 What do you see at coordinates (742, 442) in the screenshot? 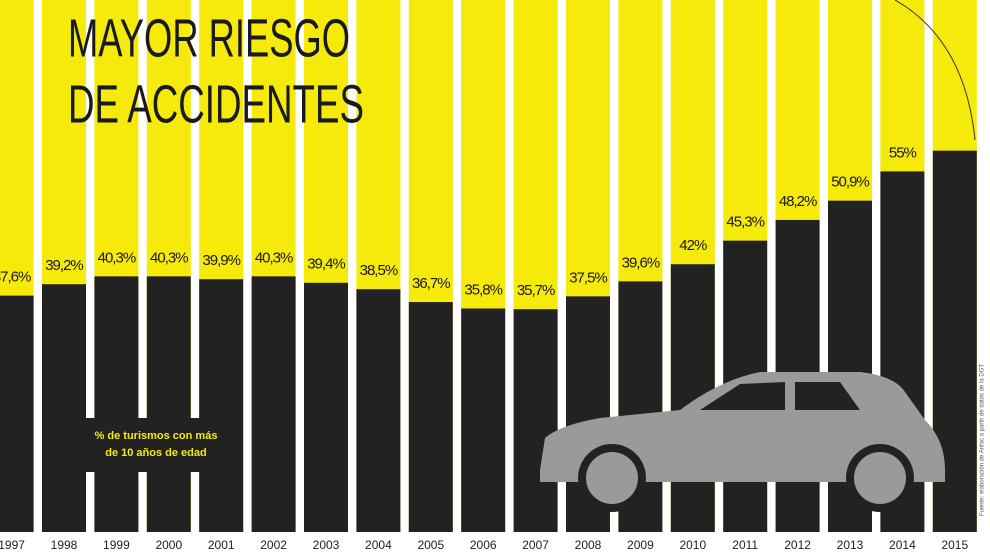
I see `car-illustration` at bounding box center [742, 442].